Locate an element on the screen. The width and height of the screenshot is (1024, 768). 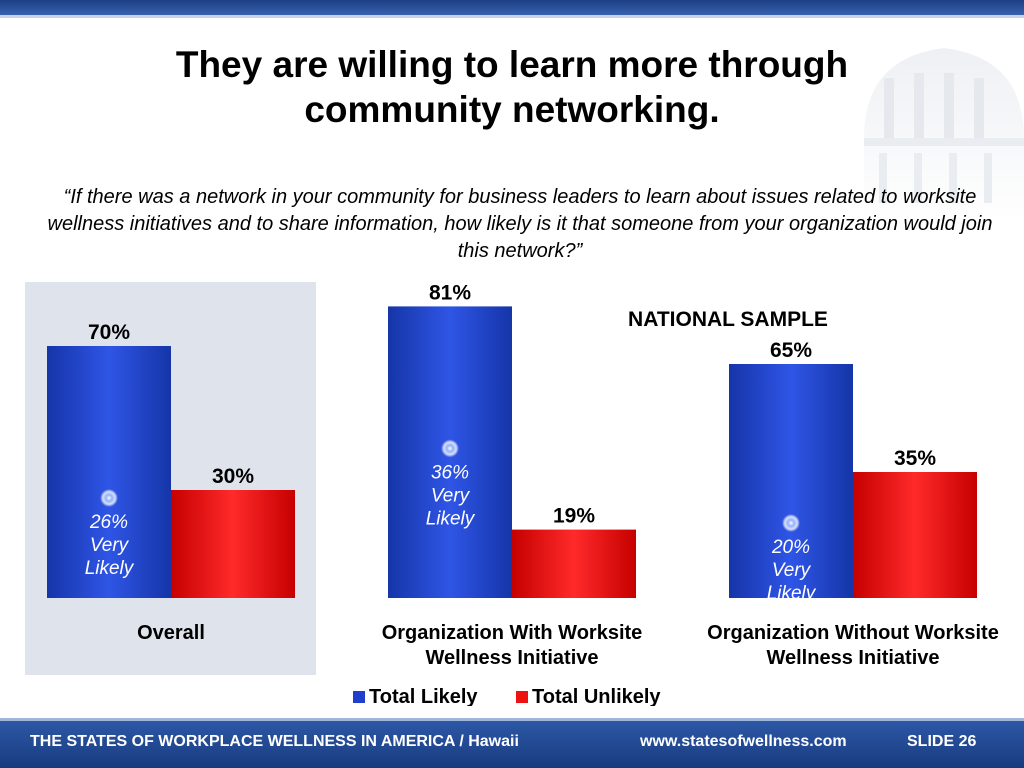
legend: Total Likely Total Unlikely is located at coordinates (533, 696).